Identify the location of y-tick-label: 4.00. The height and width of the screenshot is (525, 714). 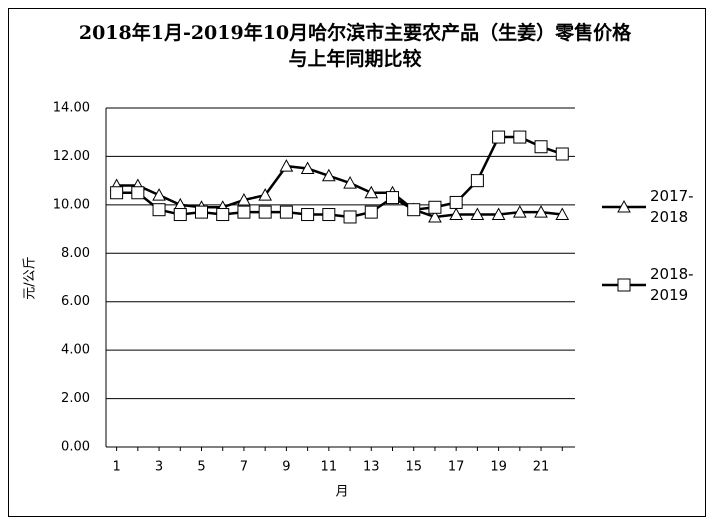
(75, 350).